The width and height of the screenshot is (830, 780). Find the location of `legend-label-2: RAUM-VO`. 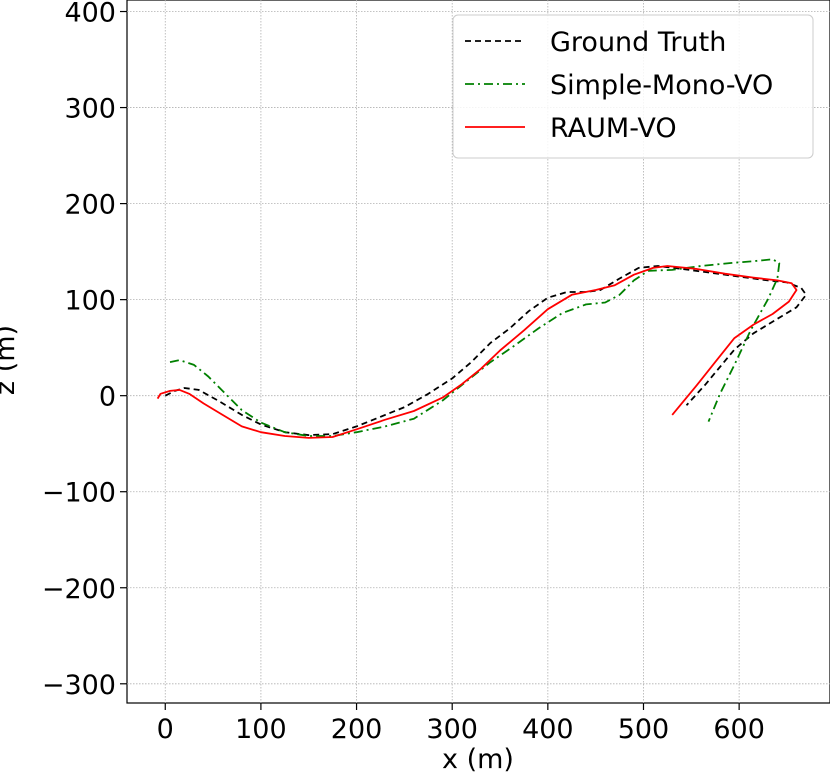

legend-label-2: RAUM-VO is located at coordinates (613, 128).